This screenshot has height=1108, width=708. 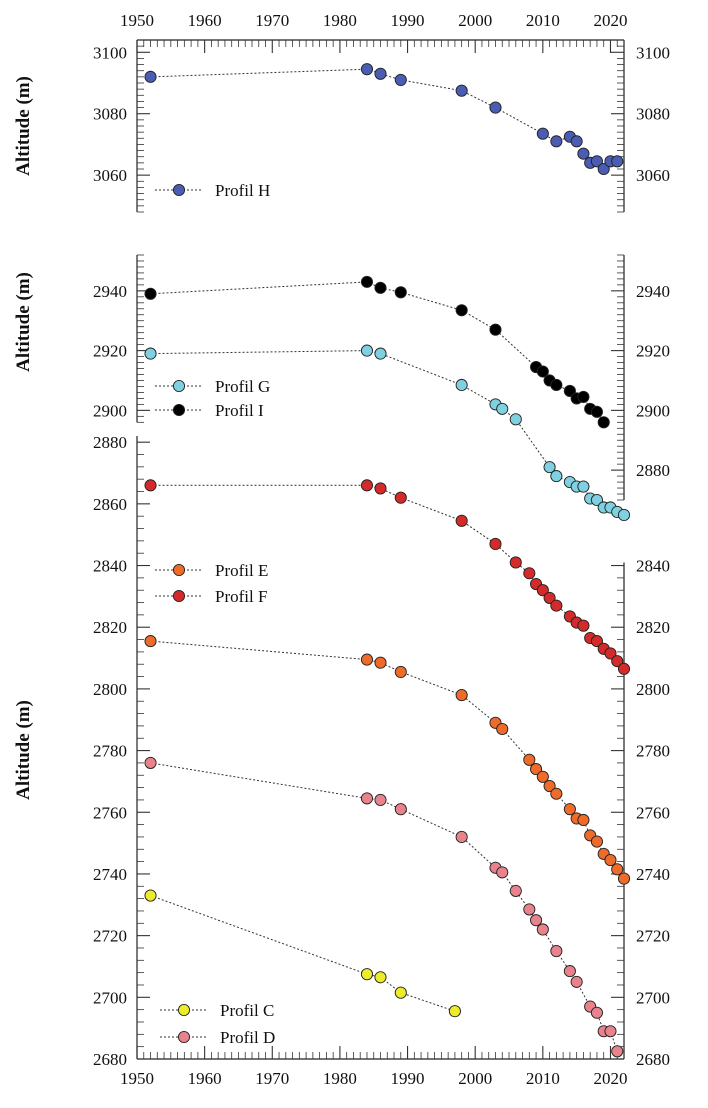 I want to click on series-line-profil-h, so click(x=384, y=119).